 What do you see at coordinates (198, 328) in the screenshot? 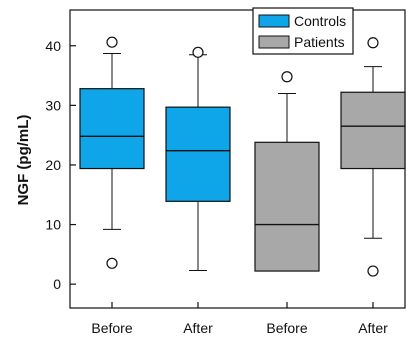
I see `x-tick-label-1: After` at bounding box center [198, 328].